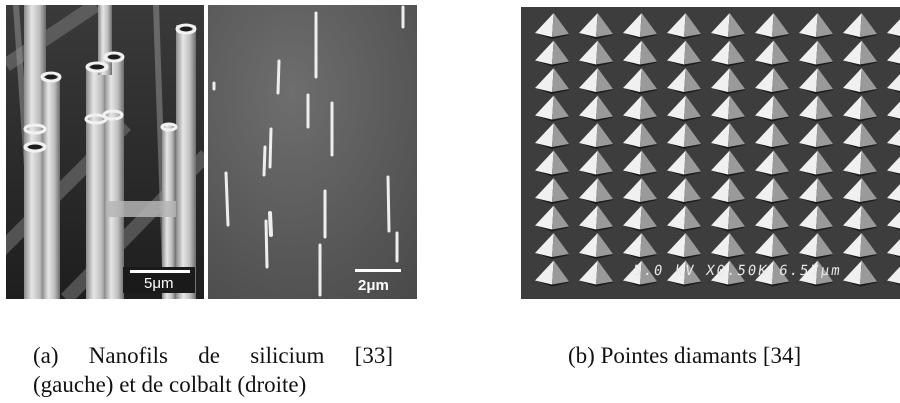 The image size is (900, 403). What do you see at coordinates (373, 285) in the screenshot?
I see `scale-bar-label: 2μm` at bounding box center [373, 285].